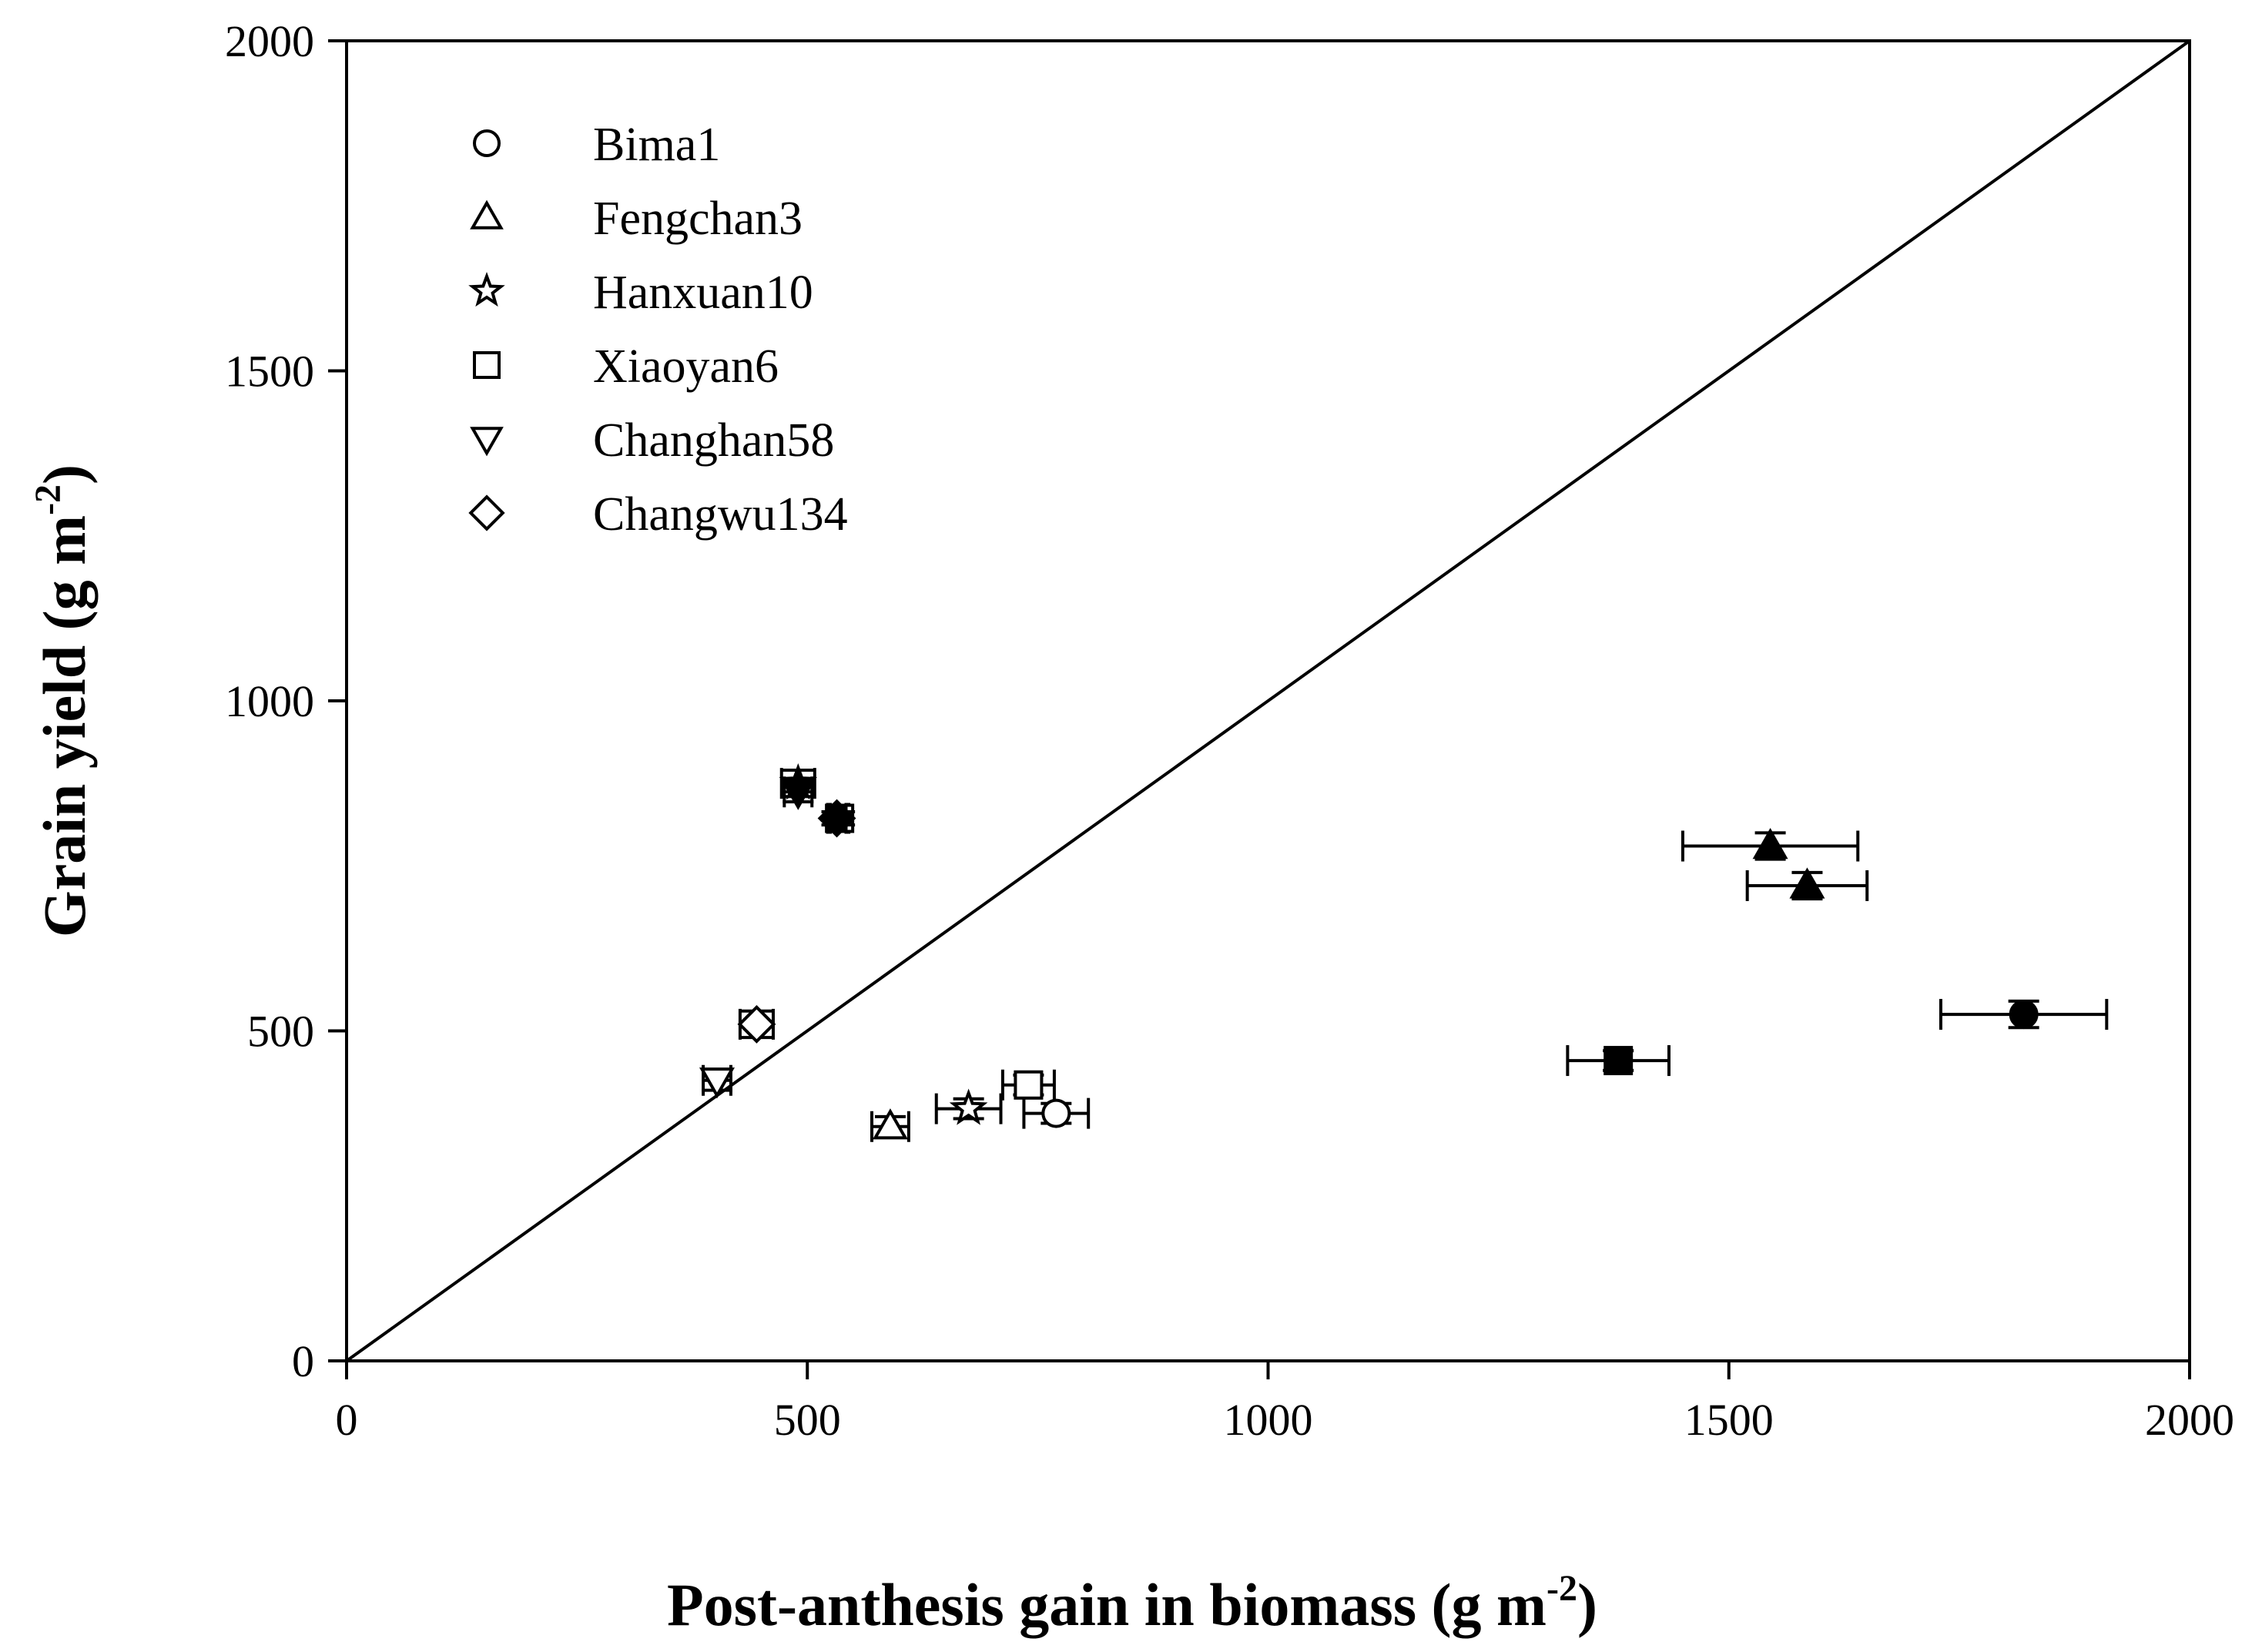 The height and width of the screenshot is (1652, 2262). What do you see at coordinates (713, 440) in the screenshot?
I see `legend-label: Changhan58` at bounding box center [713, 440].